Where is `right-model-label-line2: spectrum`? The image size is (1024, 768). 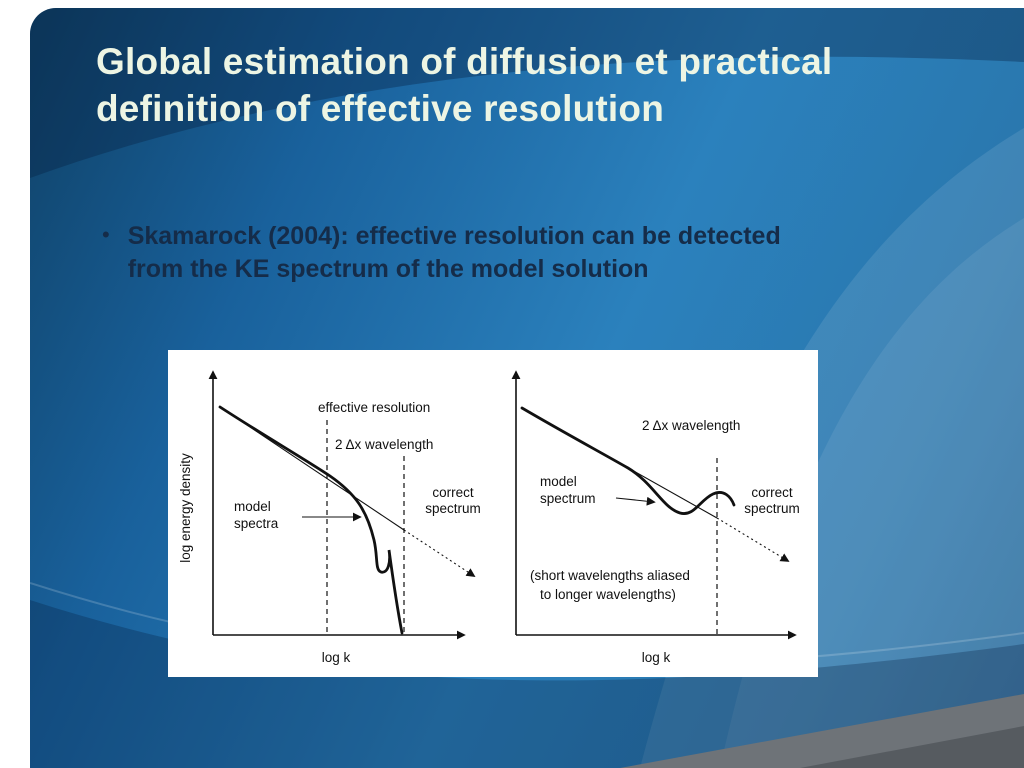
right-model-label-line2: spectrum is located at coordinates (568, 498).